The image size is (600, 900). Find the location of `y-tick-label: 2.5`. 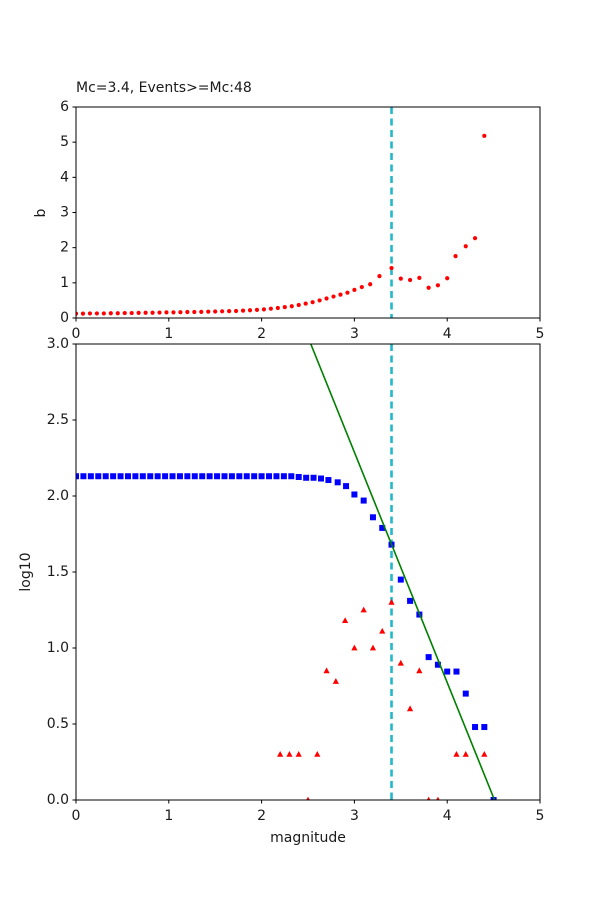

y-tick-label: 2.5 is located at coordinates (58, 420).